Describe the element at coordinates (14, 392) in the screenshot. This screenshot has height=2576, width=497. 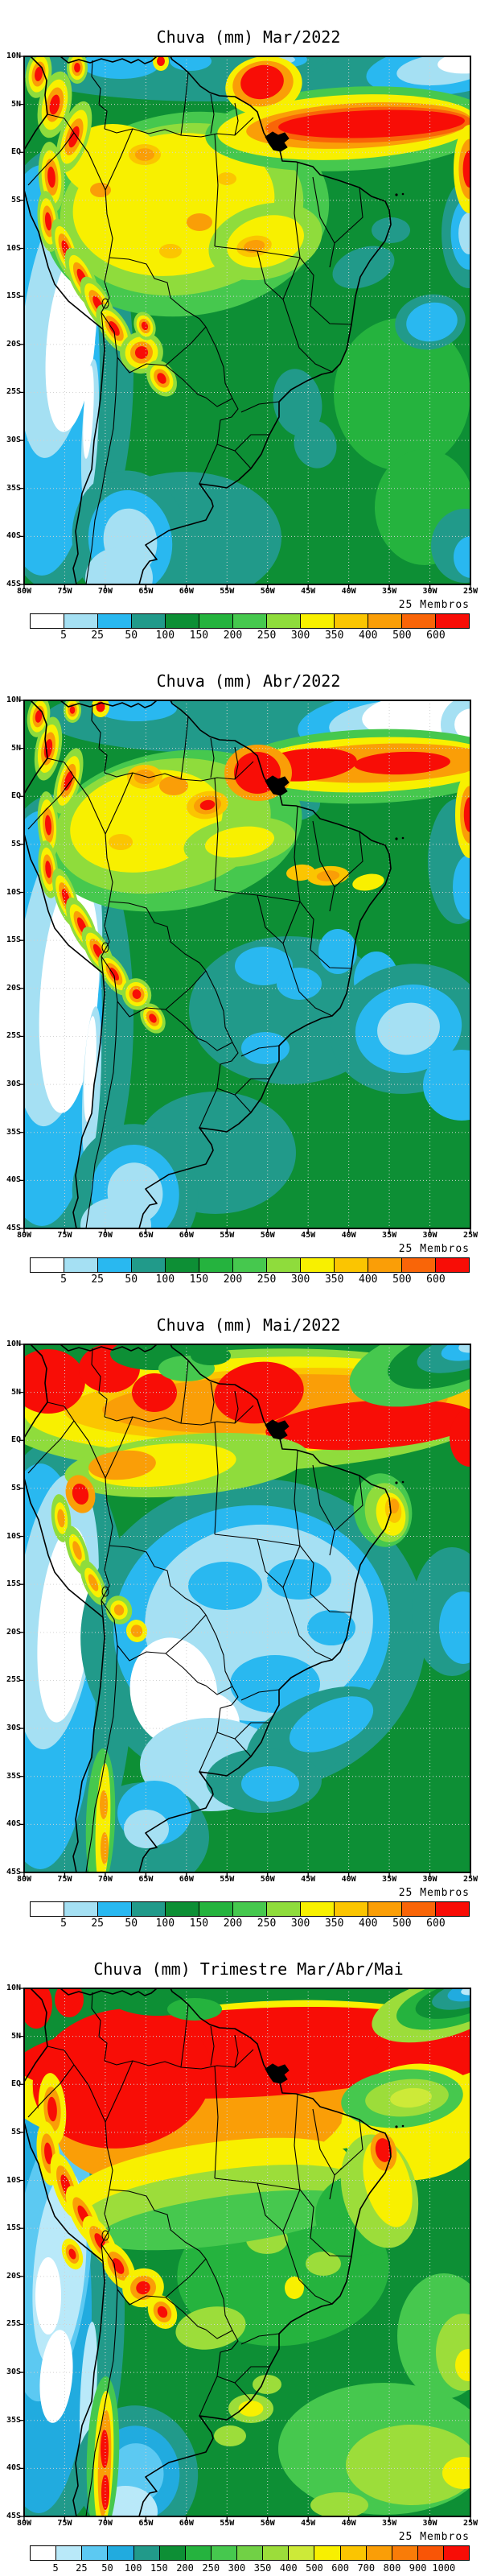
I see `lat-tick-label: 25S` at that location.